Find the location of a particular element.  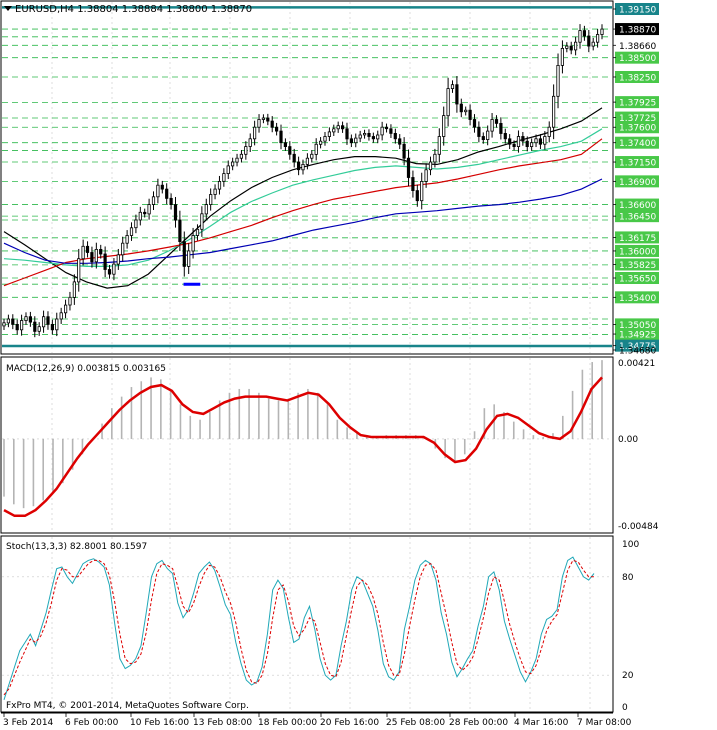

price-label: 1.38870 is located at coordinates (637, 31).